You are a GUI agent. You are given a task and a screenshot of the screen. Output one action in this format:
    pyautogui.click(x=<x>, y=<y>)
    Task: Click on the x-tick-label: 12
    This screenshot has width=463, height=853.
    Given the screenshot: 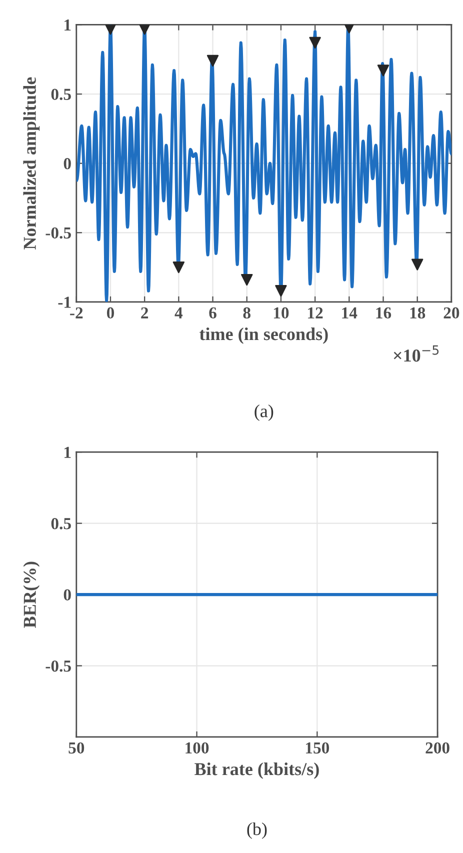 What is the action you would take?
    pyautogui.click(x=315, y=312)
    